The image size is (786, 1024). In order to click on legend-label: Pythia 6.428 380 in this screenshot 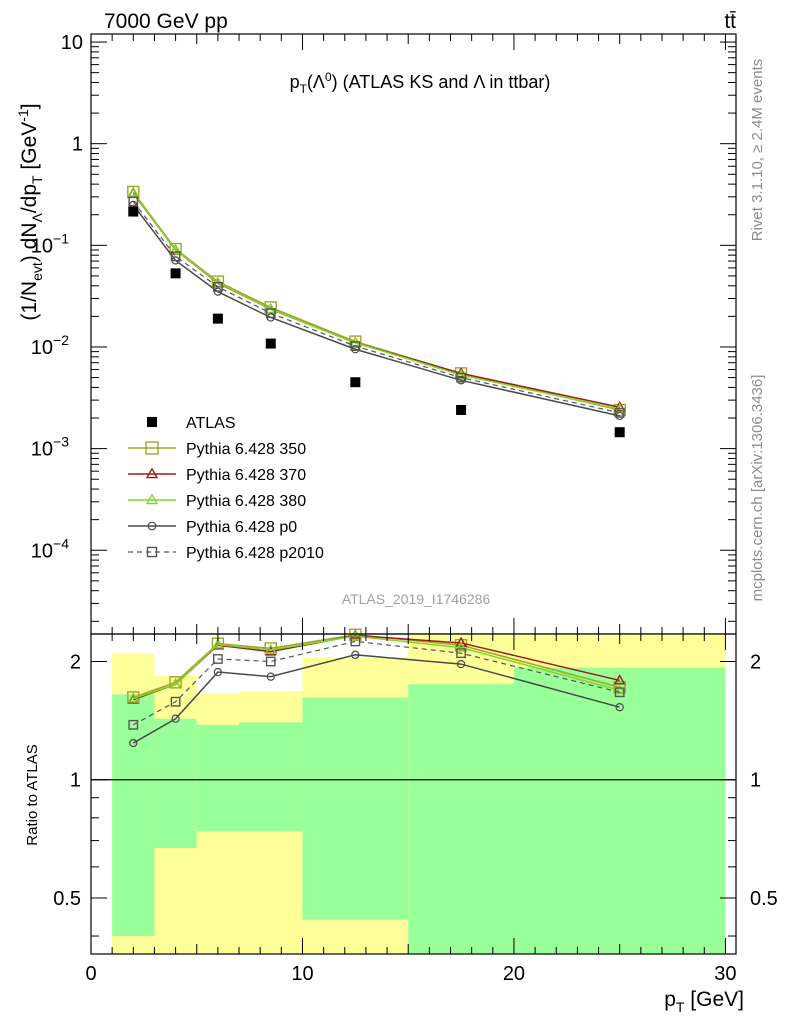, I will do `click(246, 501)`.